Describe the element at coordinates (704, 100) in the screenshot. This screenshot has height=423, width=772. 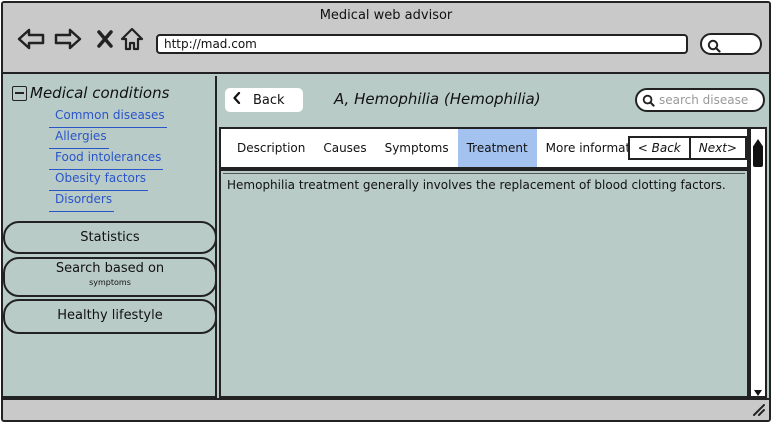
I see `disease-search-placeholder: search disease` at that location.